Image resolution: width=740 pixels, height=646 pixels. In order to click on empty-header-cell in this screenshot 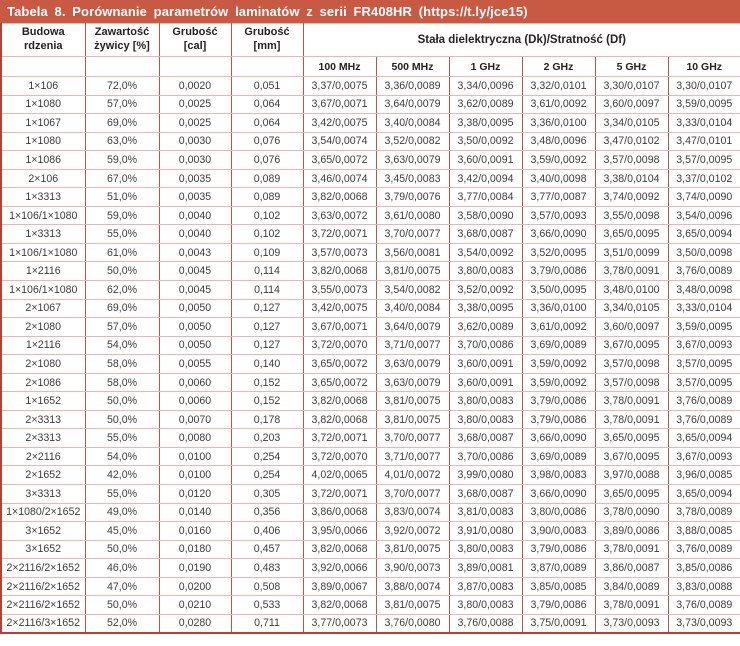, I will do `click(122, 66)`.